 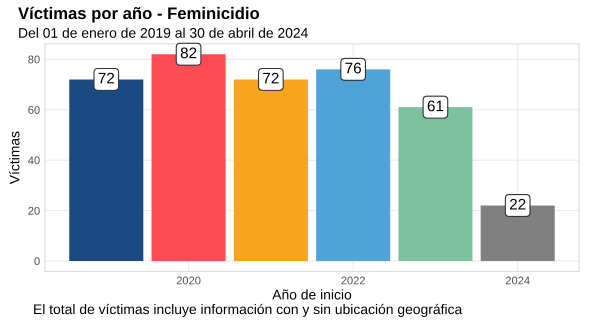 What do you see at coordinates (163, 33) in the screenshot?
I see `chart-subtitle: Del 01 de enero de 2019 al 30 de abril de 2024` at bounding box center [163, 33].